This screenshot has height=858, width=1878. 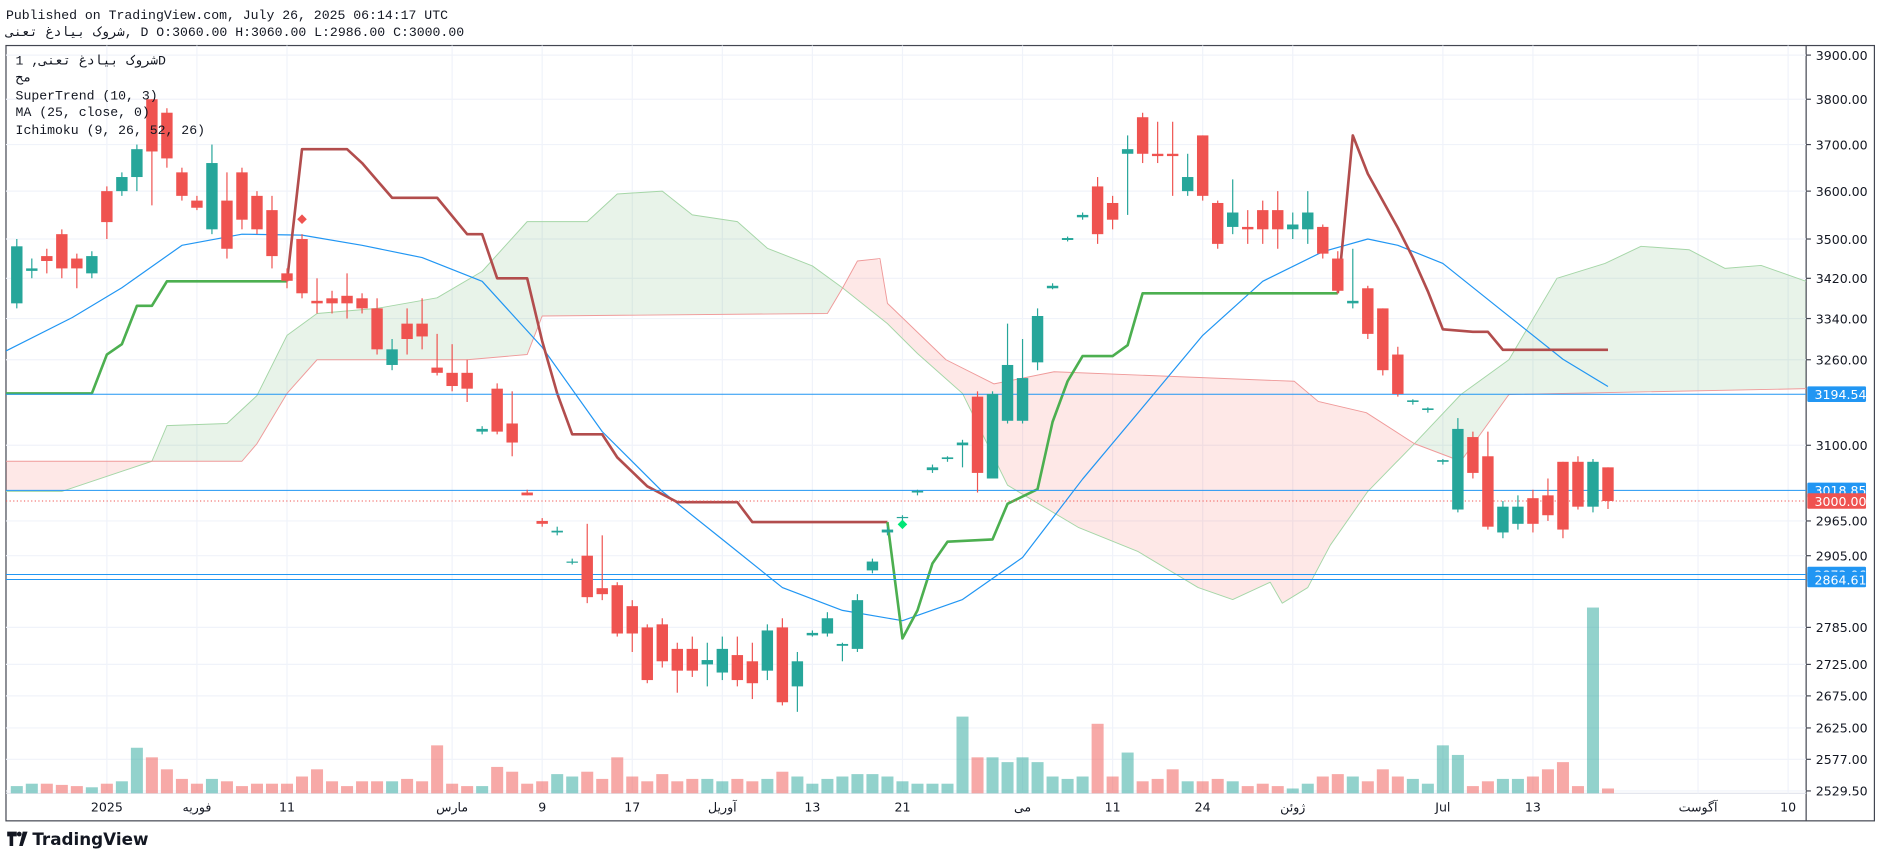 What do you see at coordinates (1841, 501) in the screenshot?
I see `price-label: 3000.00` at bounding box center [1841, 501].